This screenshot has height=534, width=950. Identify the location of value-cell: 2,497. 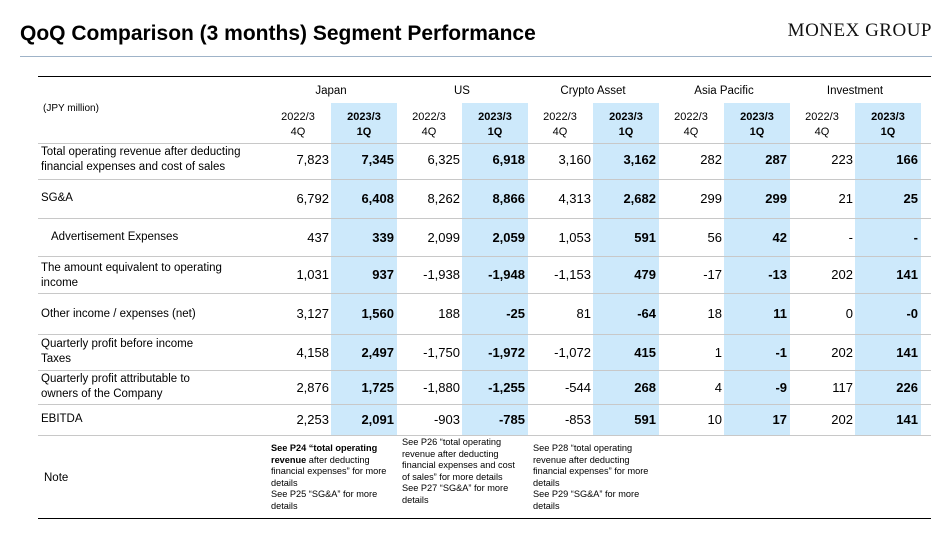
(377, 352).